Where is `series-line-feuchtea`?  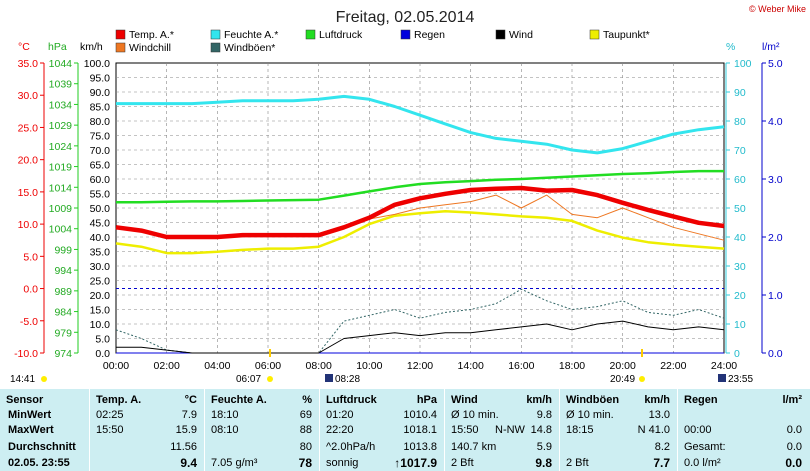
series-line-feuchtea is located at coordinates (420, 124).